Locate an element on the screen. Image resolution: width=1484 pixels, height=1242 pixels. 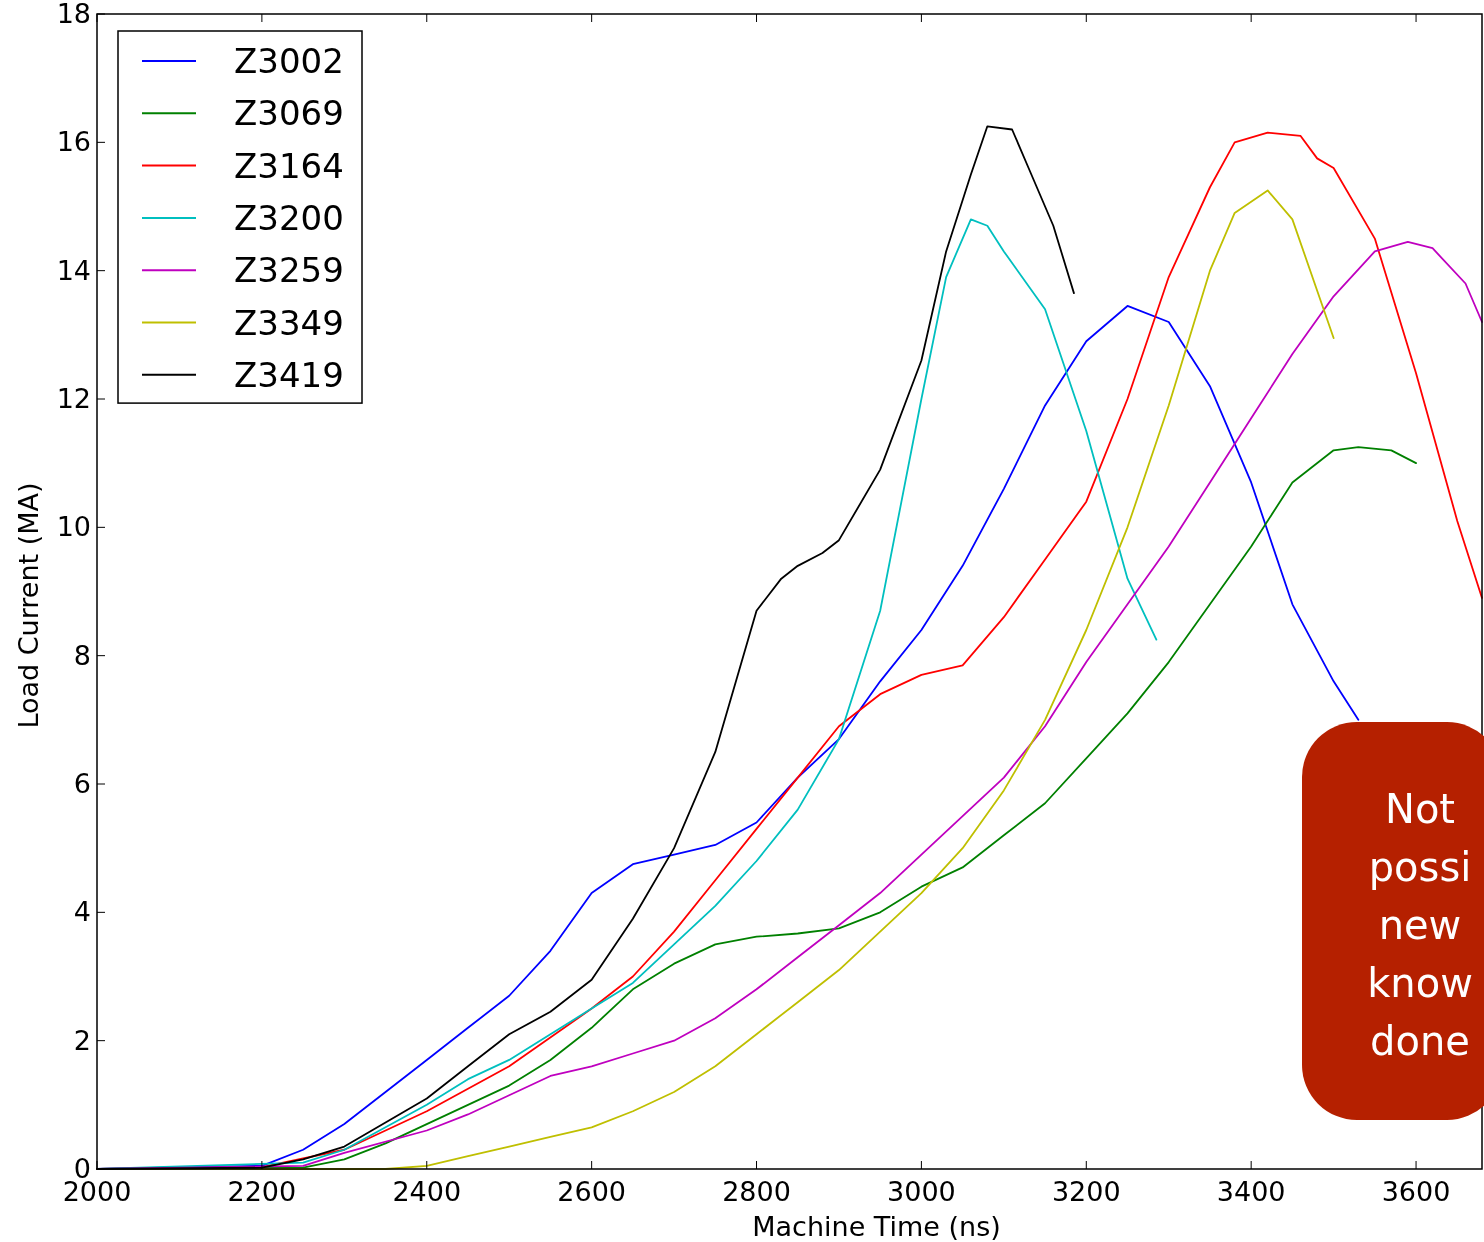
y-tick-label: 18 is located at coordinates (73, 14).